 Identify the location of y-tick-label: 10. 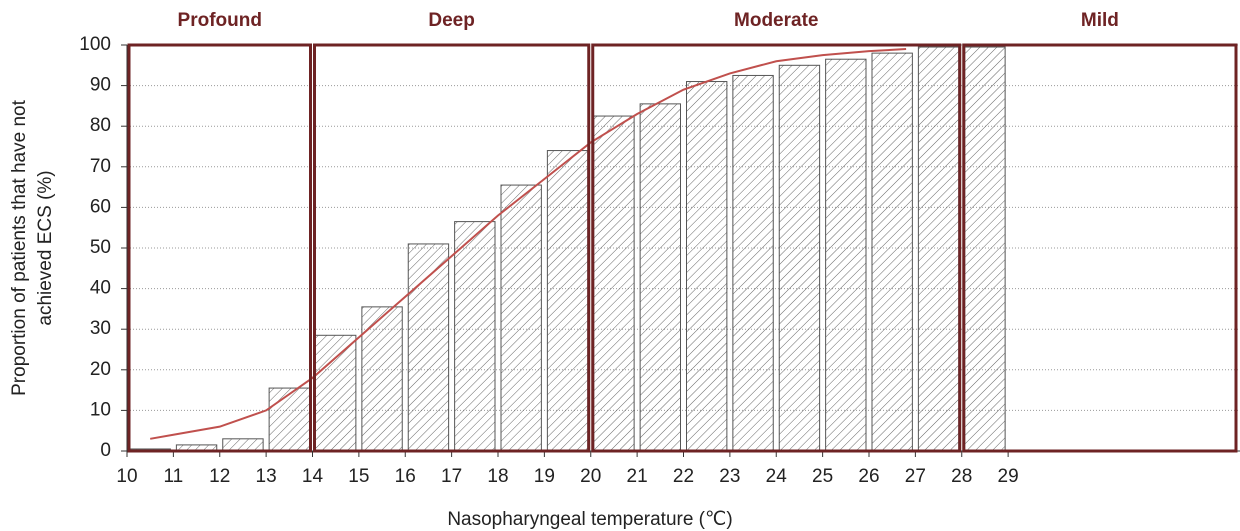
(100, 409).